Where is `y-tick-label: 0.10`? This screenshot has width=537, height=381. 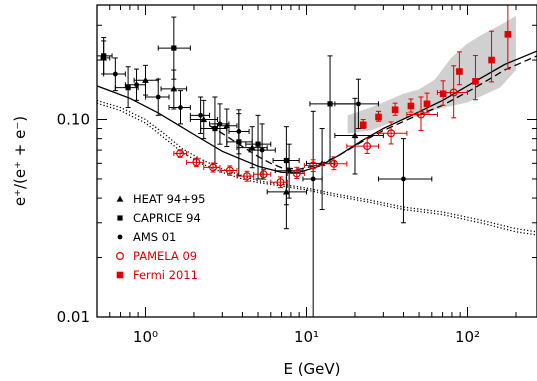 y-tick-label: 0.10 is located at coordinates (73, 120).